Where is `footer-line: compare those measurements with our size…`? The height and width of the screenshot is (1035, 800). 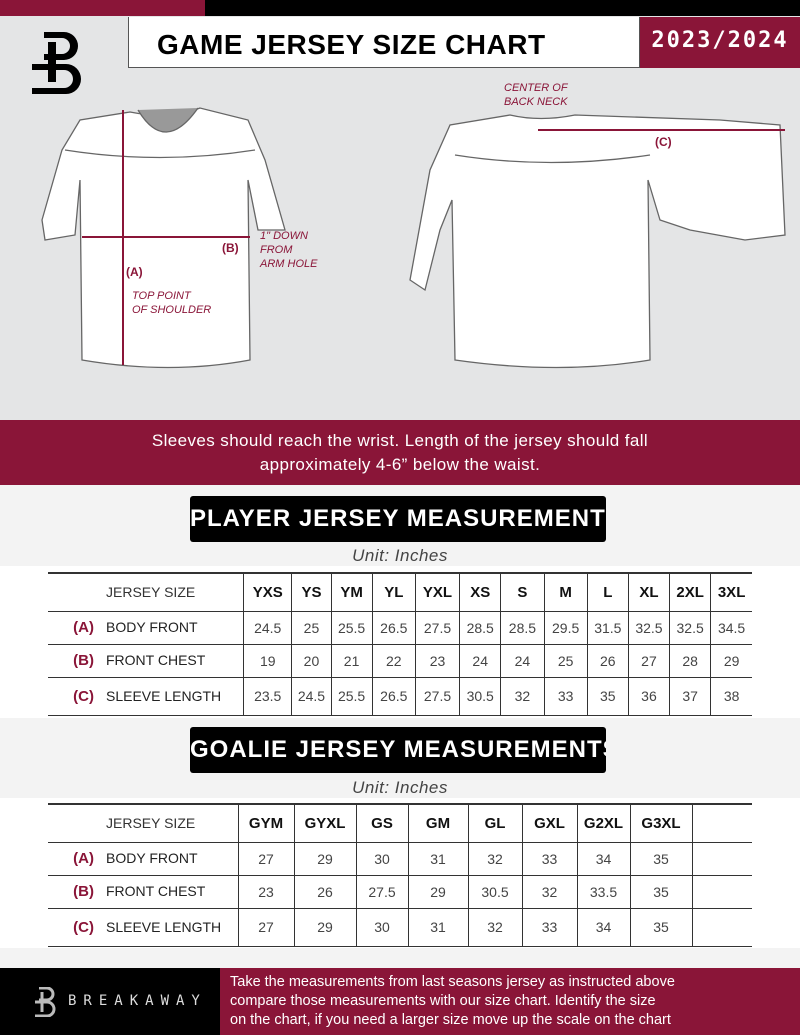
footer-line: compare those measurements with our size… is located at coordinates (443, 1001).